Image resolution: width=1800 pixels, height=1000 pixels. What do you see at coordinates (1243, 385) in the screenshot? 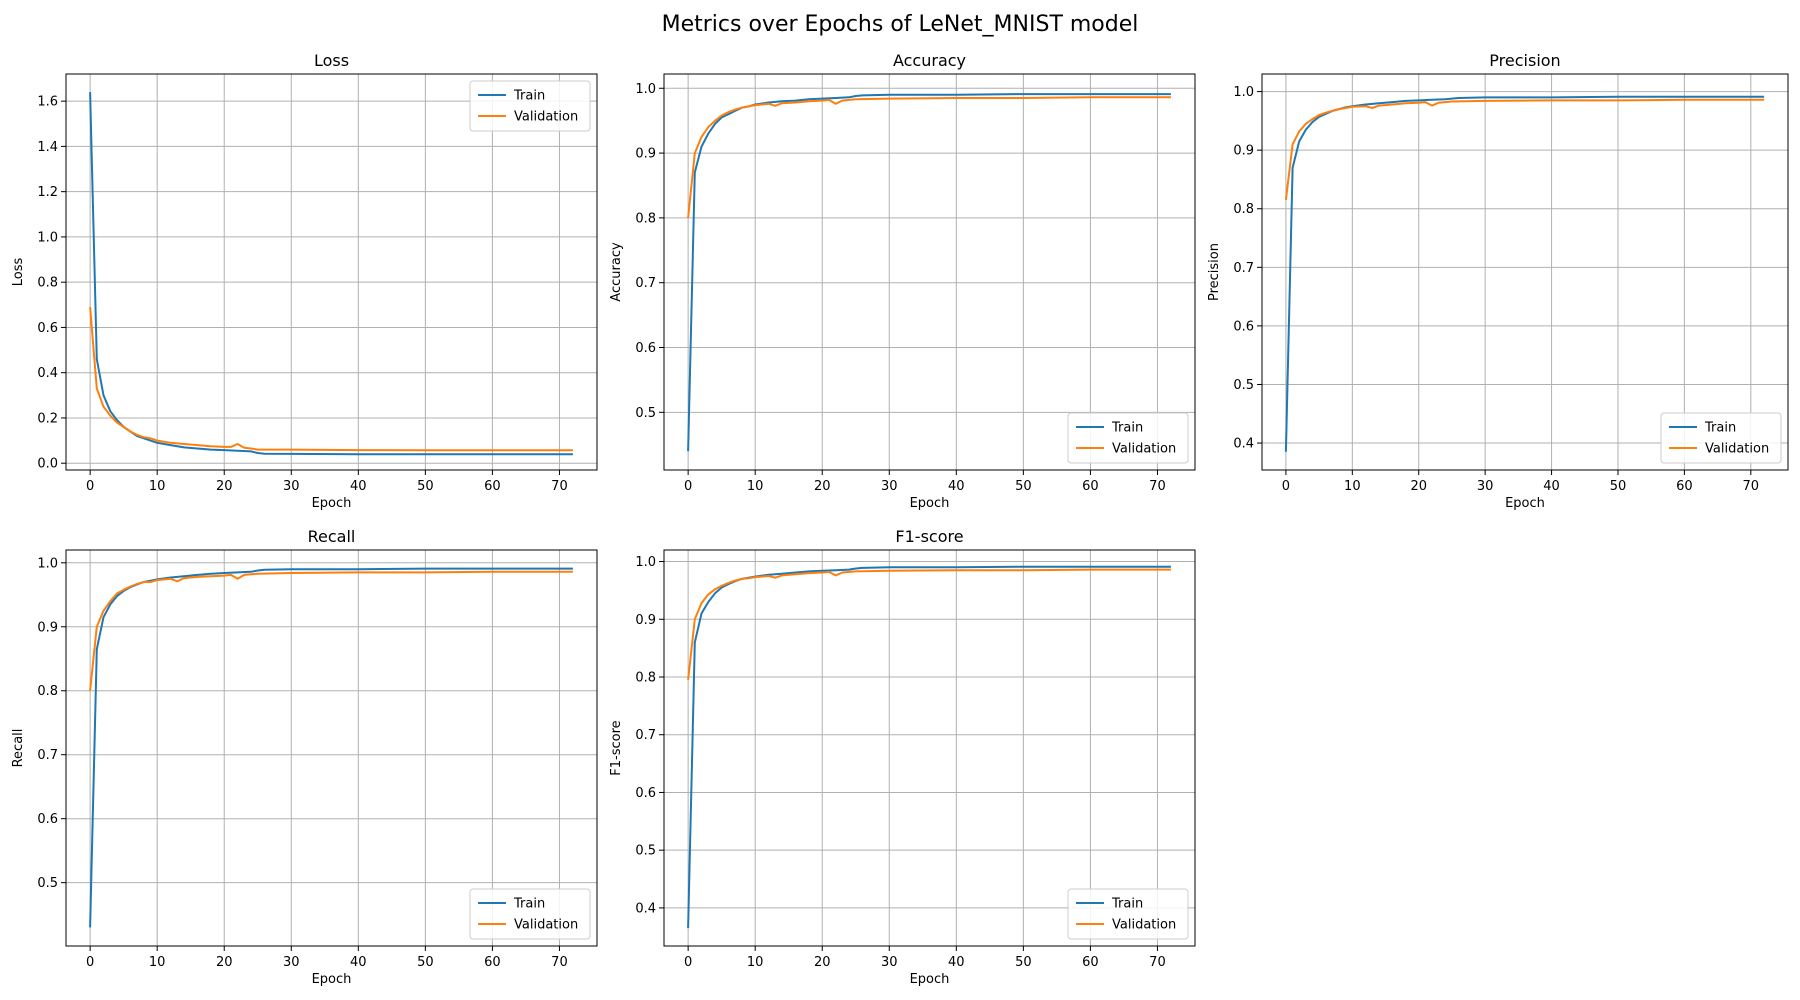
I see `precision-ytick-label: 0.5` at bounding box center [1243, 385].